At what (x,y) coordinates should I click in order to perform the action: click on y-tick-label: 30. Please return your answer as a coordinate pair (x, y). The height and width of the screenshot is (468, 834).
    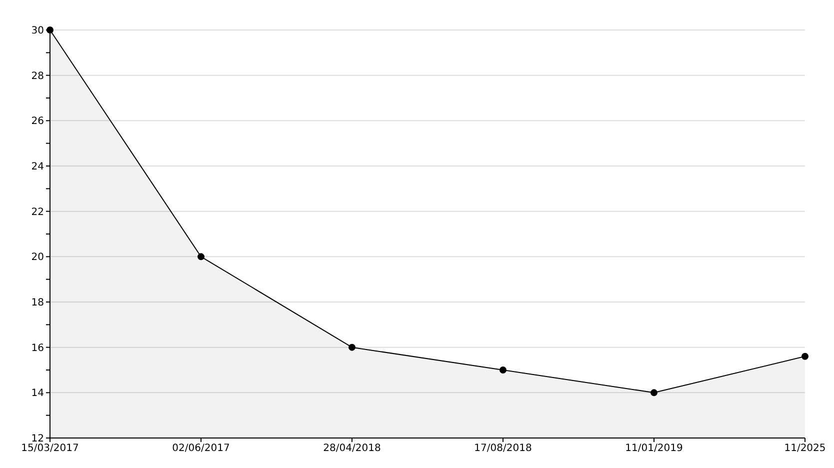
    Looking at the image, I should click on (37, 31).